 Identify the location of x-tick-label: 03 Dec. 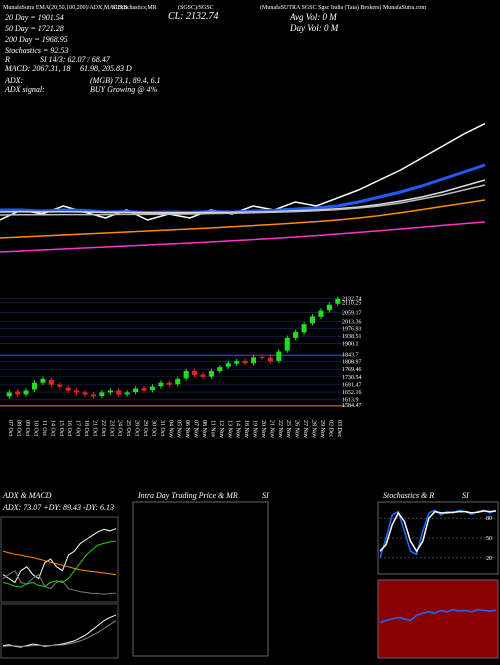
(339, 428).